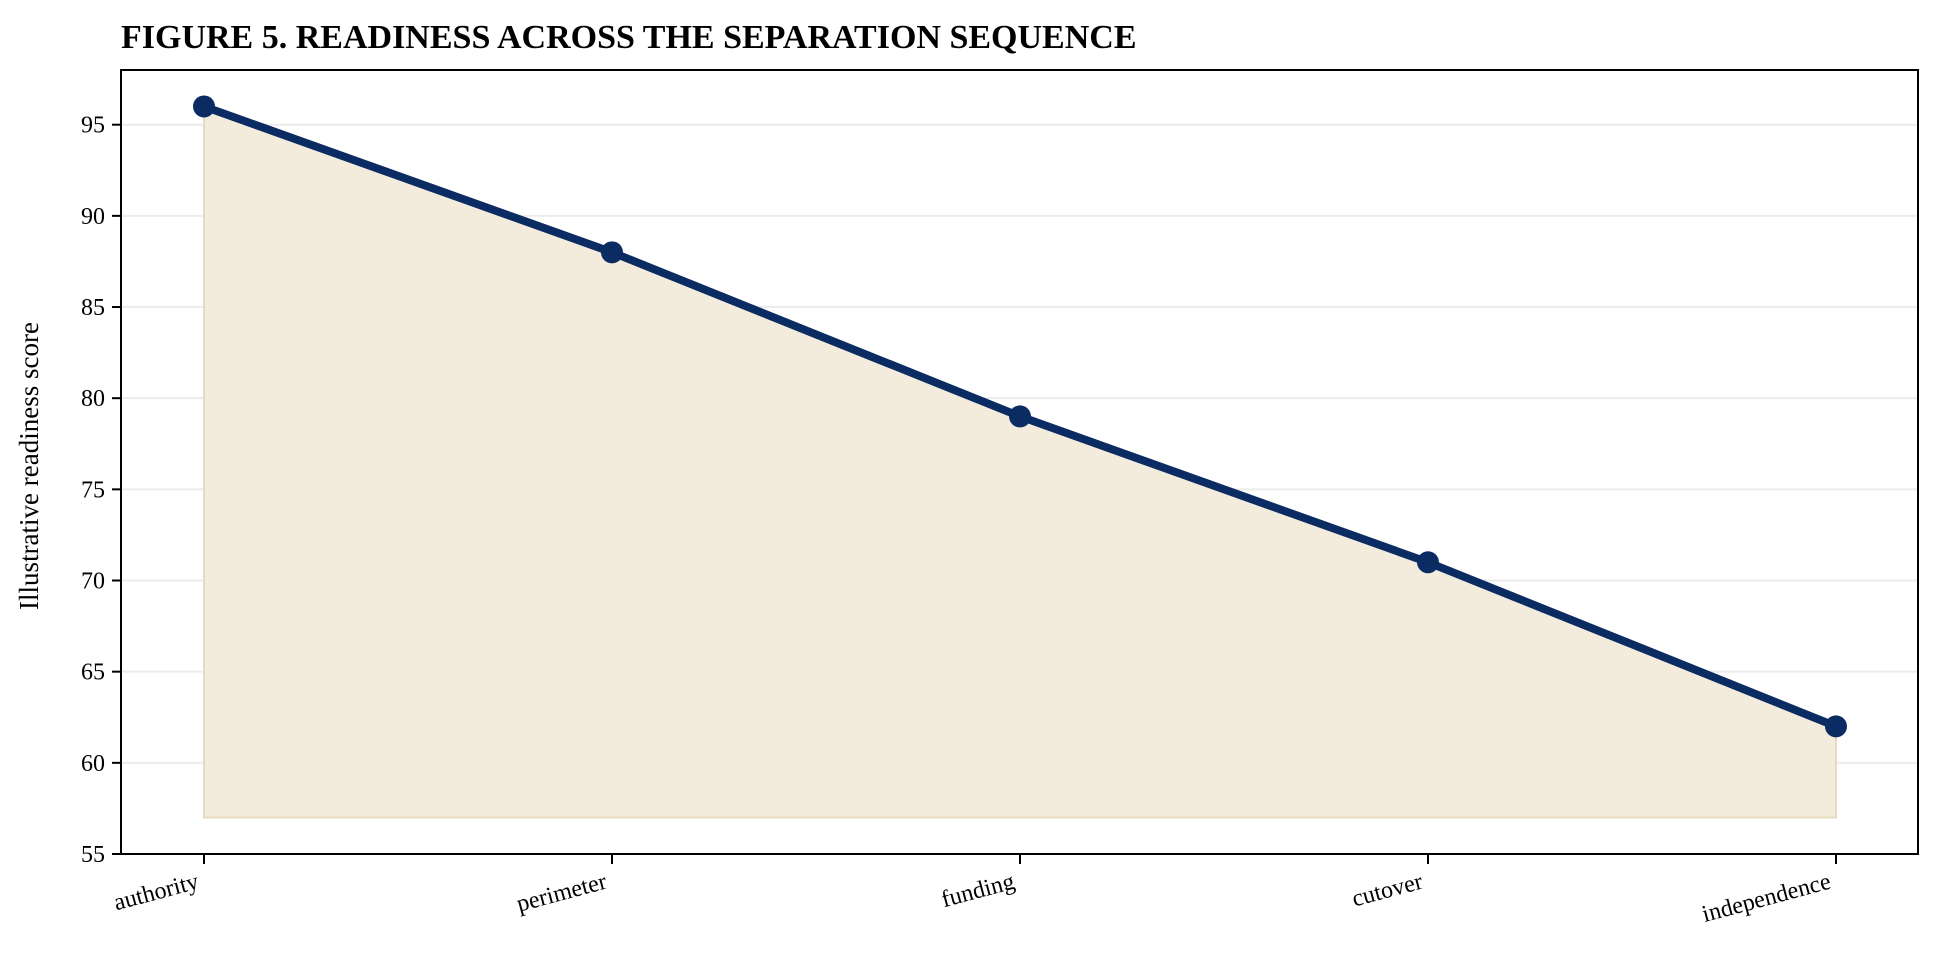  Describe the element at coordinates (1766, 898) in the screenshot. I see `x-tick-label: independence` at that location.